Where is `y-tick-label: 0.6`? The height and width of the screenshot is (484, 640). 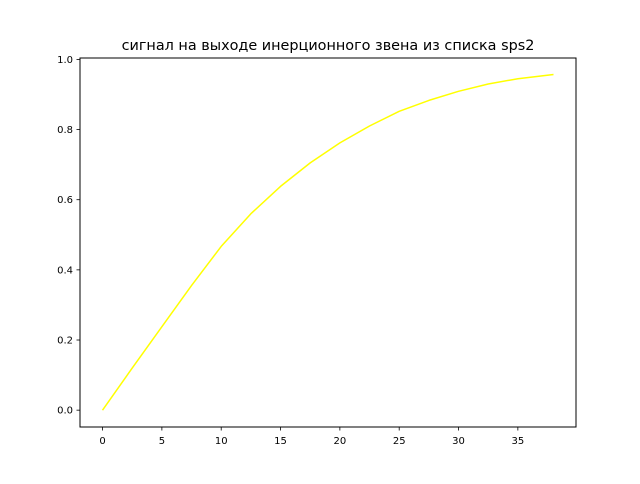 y-tick-label: 0.6 is located at coordinates (65, 200).